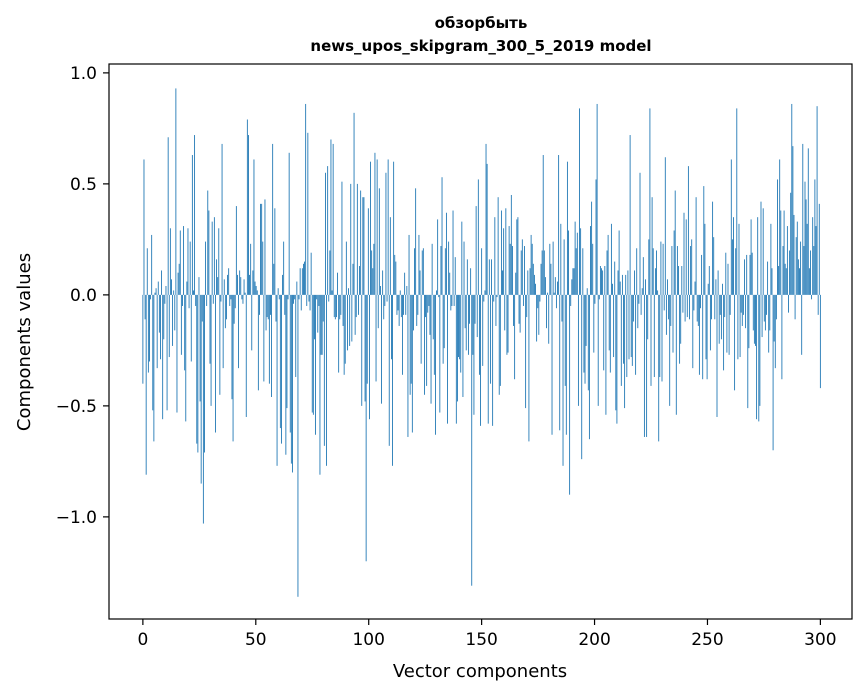 This screenshot has height=696, width=867. I want to click on y-axis-ticks: 1.0 0.5 0.0 −0.5 −1.0, so click(82, 296).